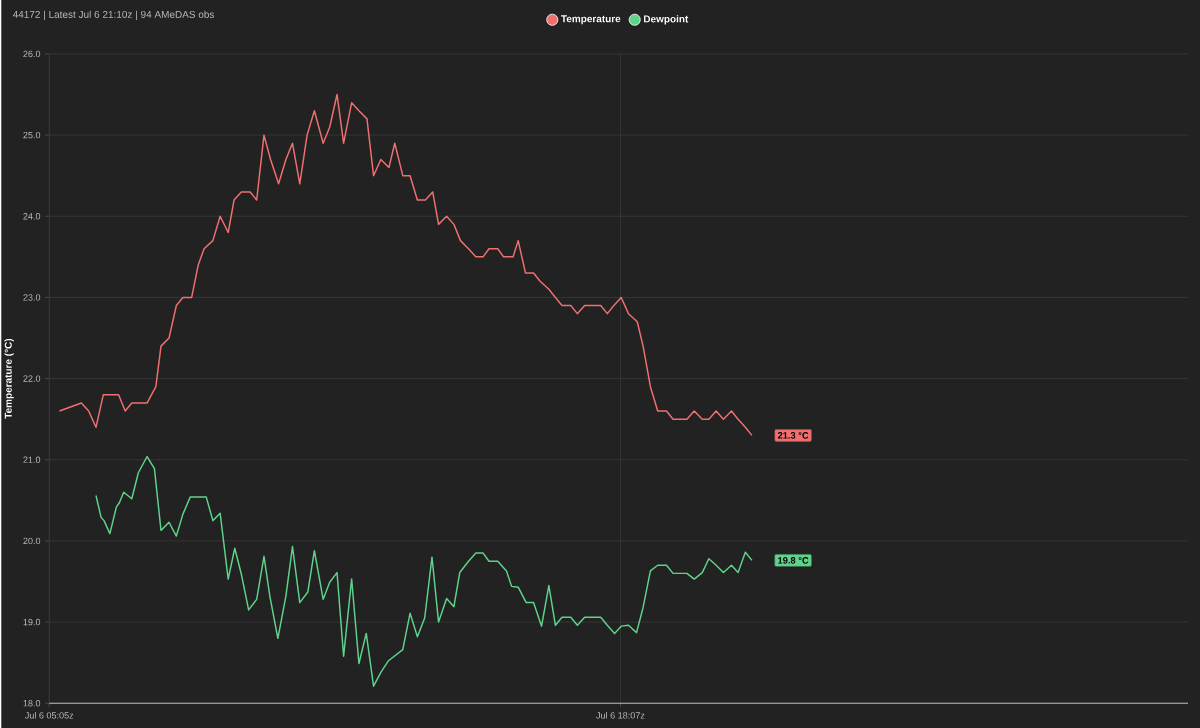 The image size is (1200, 728). Describe the element at coordinates (32, 54) in the screenshot. I see `y-tick-label: 26.0` at that location.